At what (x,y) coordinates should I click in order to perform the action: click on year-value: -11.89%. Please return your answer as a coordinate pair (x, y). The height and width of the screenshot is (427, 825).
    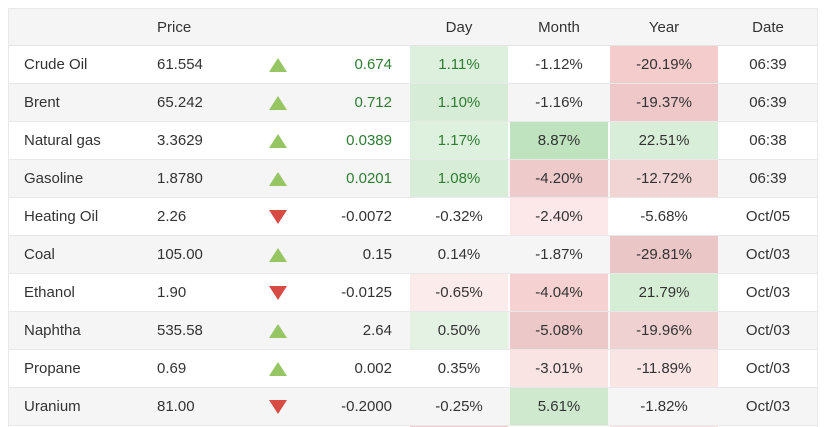
    Looking at the image, I should click on (664, 368).